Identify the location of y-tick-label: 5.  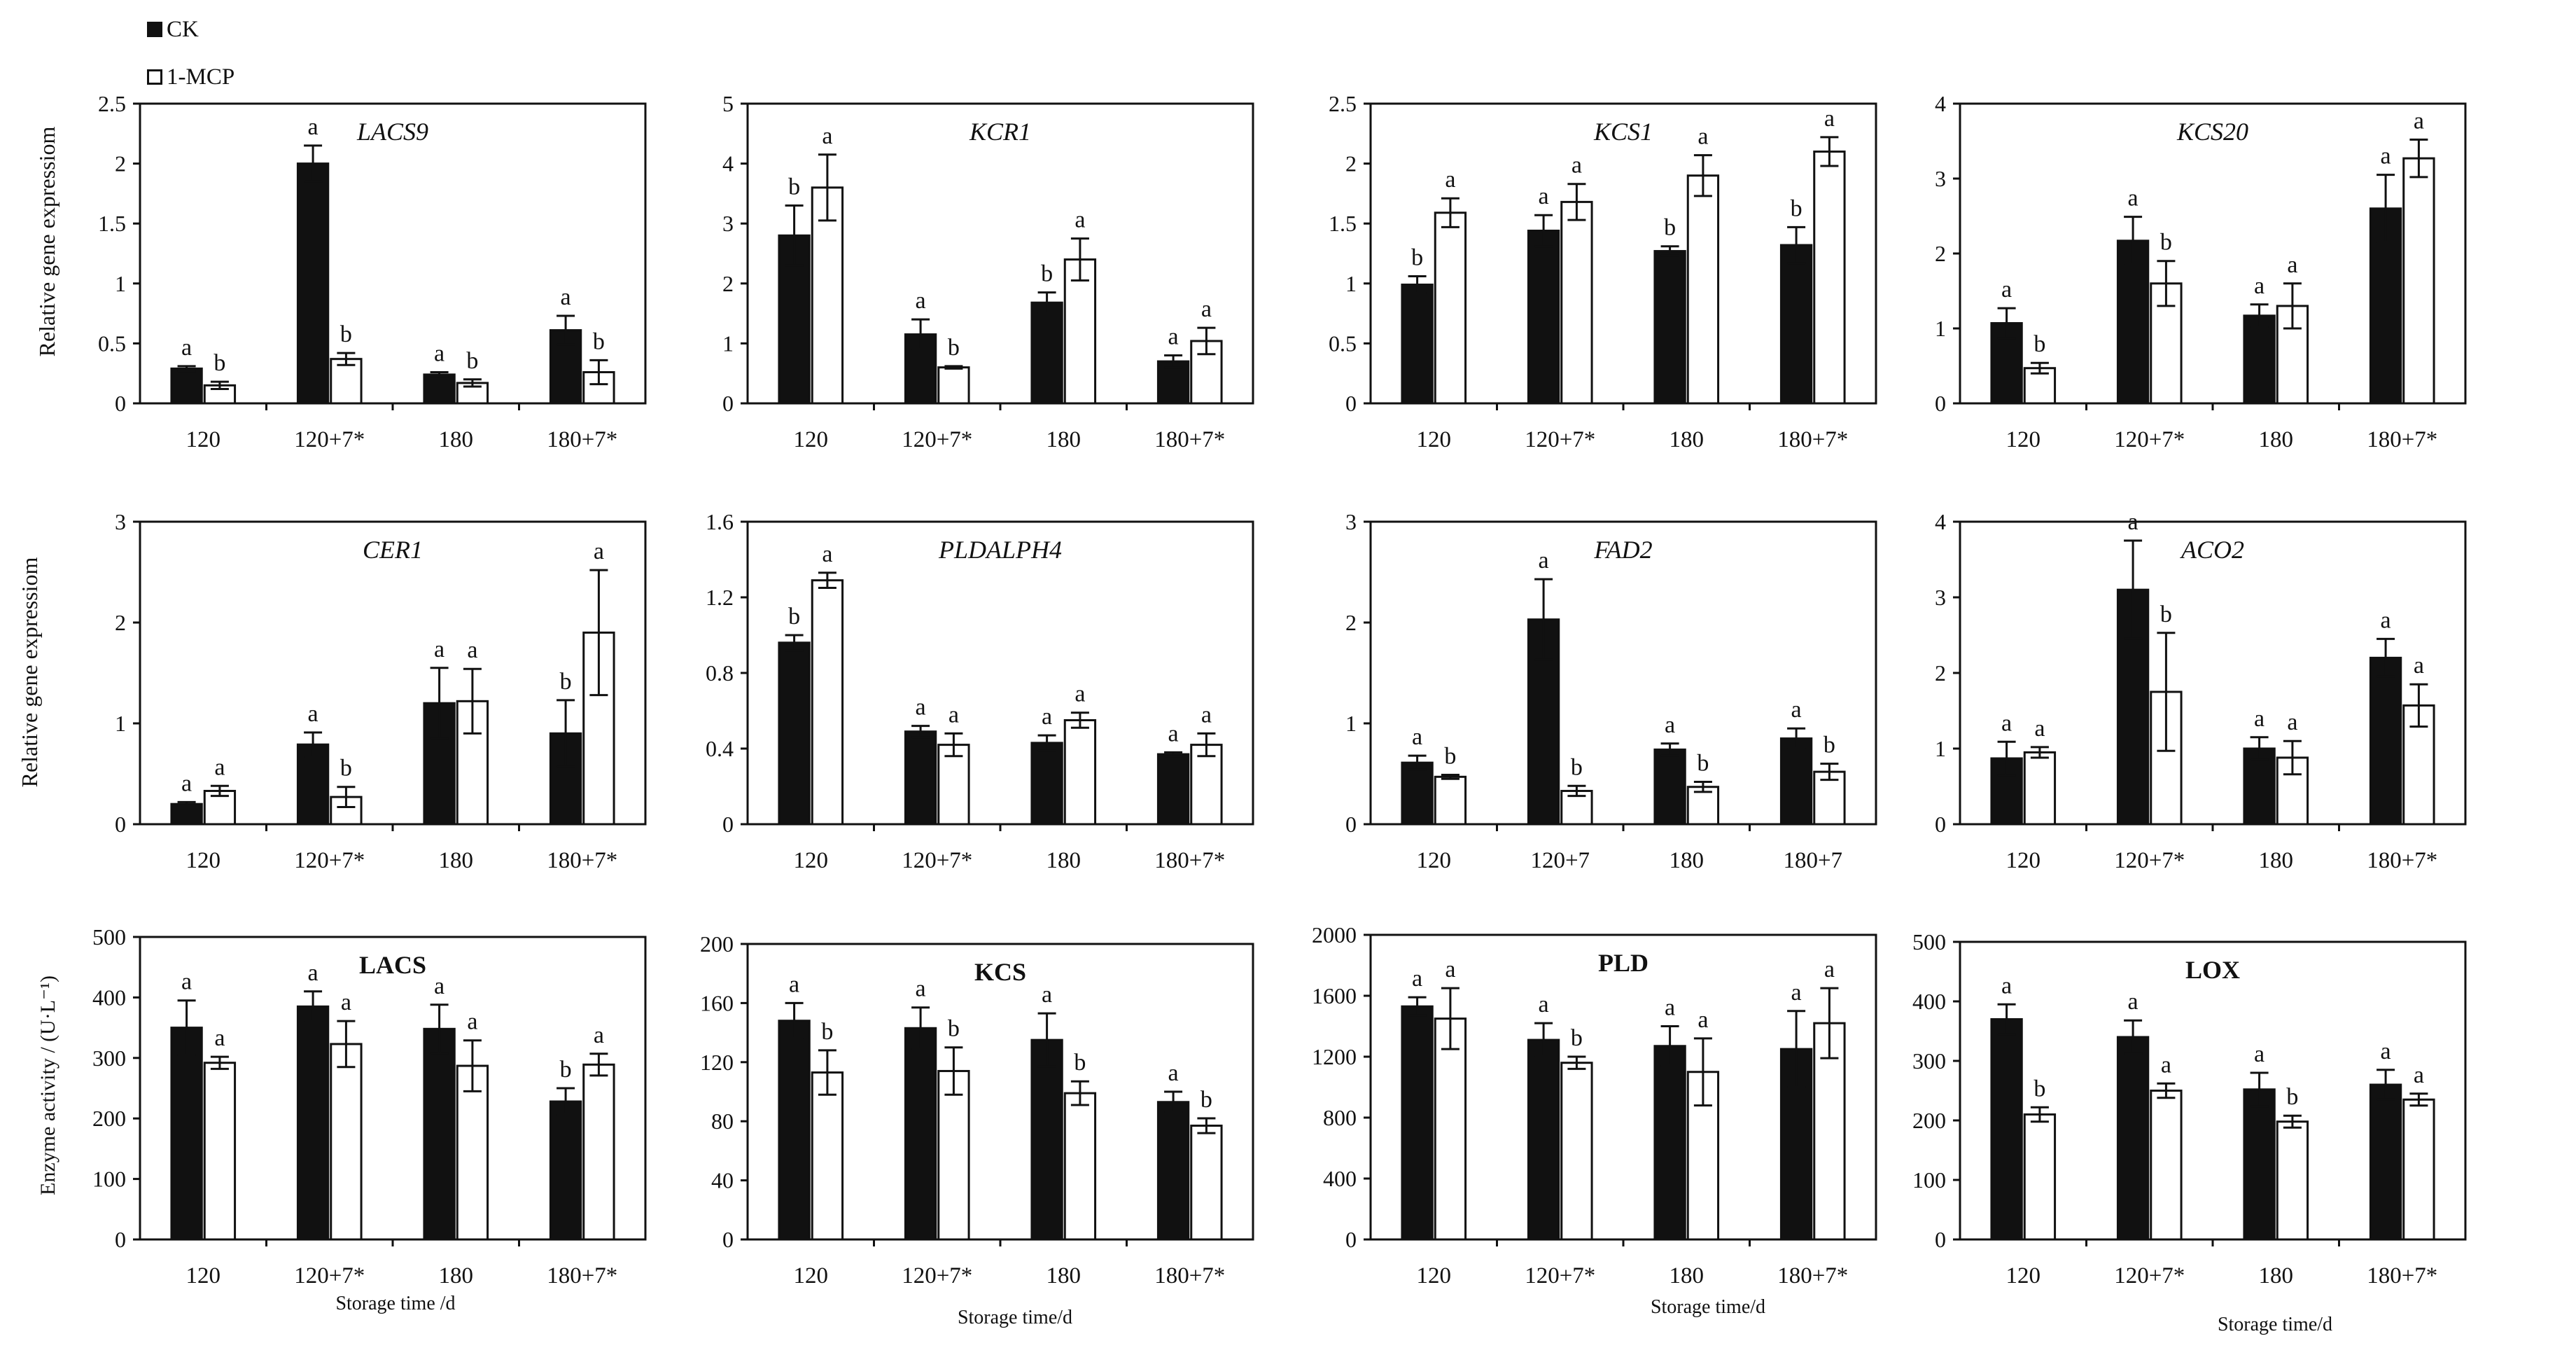
(728, 103).